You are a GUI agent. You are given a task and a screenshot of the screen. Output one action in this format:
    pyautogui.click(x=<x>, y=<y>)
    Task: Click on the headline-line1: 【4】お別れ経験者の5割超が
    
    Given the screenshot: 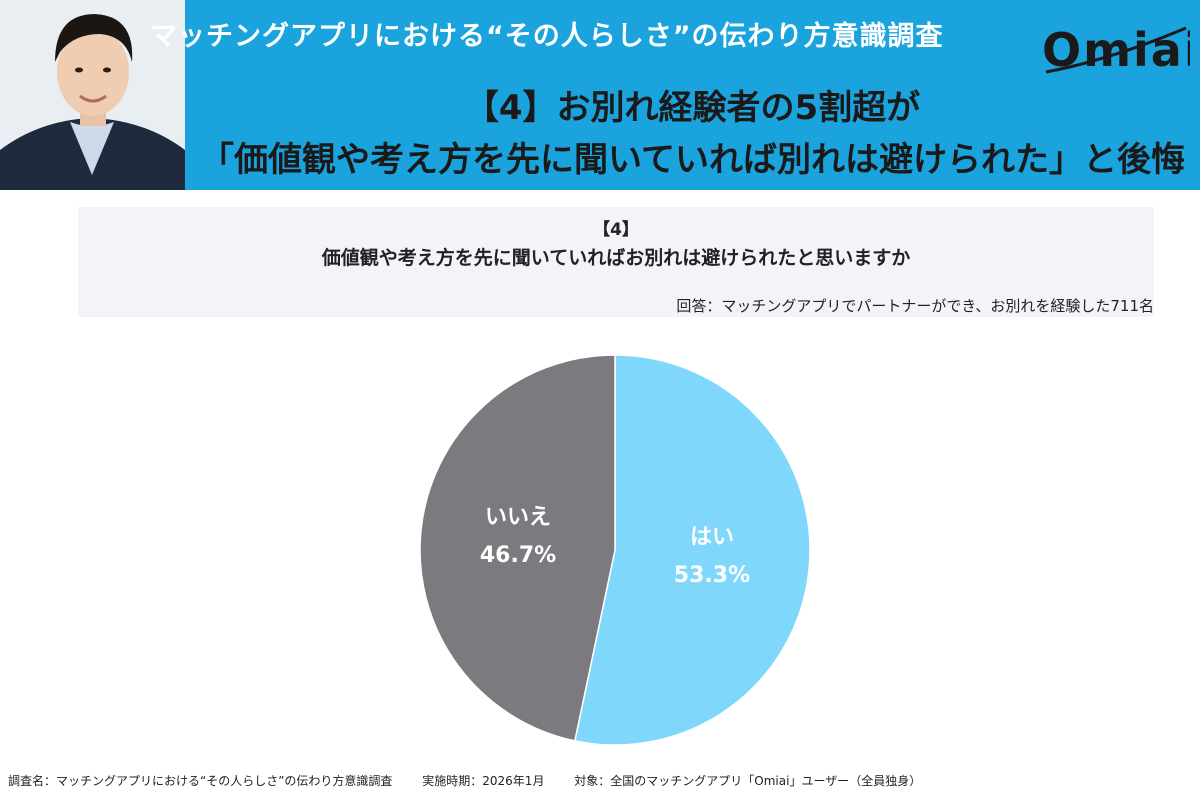 What is the action you would take?
    pyautogui.click(x=692, y=108)
    